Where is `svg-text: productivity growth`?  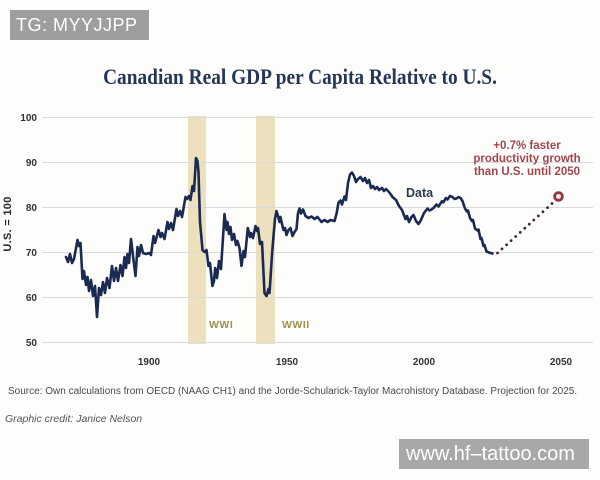 svg-text: productivity growth is located at coordinates (526, 159).